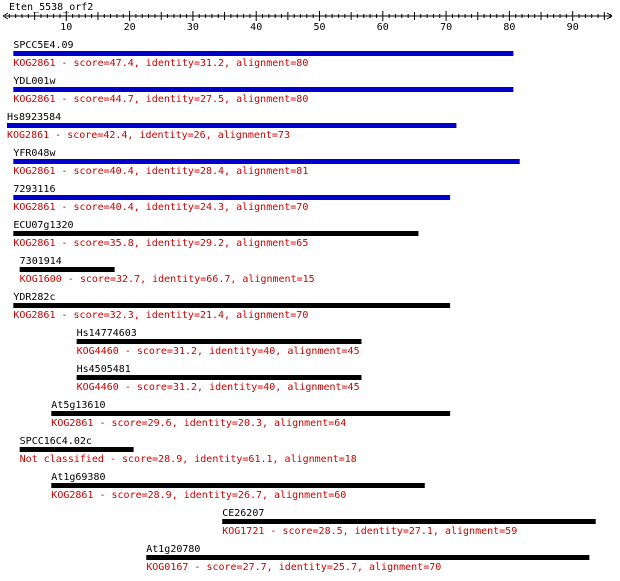  What do you see at coordinates (78, 405) in the screenshot?
I see `hit-name-link: At5g13610` at bounding box center [78, 405].